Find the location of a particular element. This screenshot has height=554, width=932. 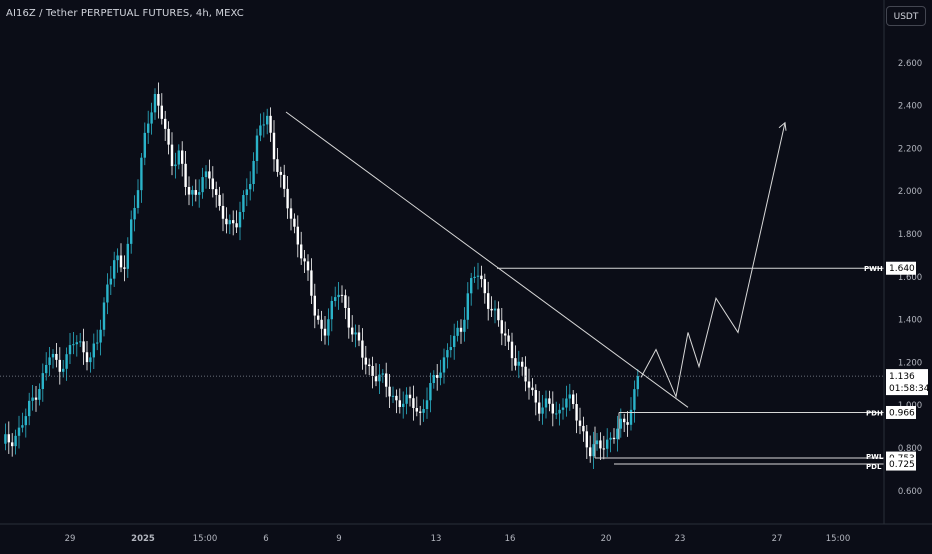

x-tick-label: 29 is located at coordinates (70, 539).